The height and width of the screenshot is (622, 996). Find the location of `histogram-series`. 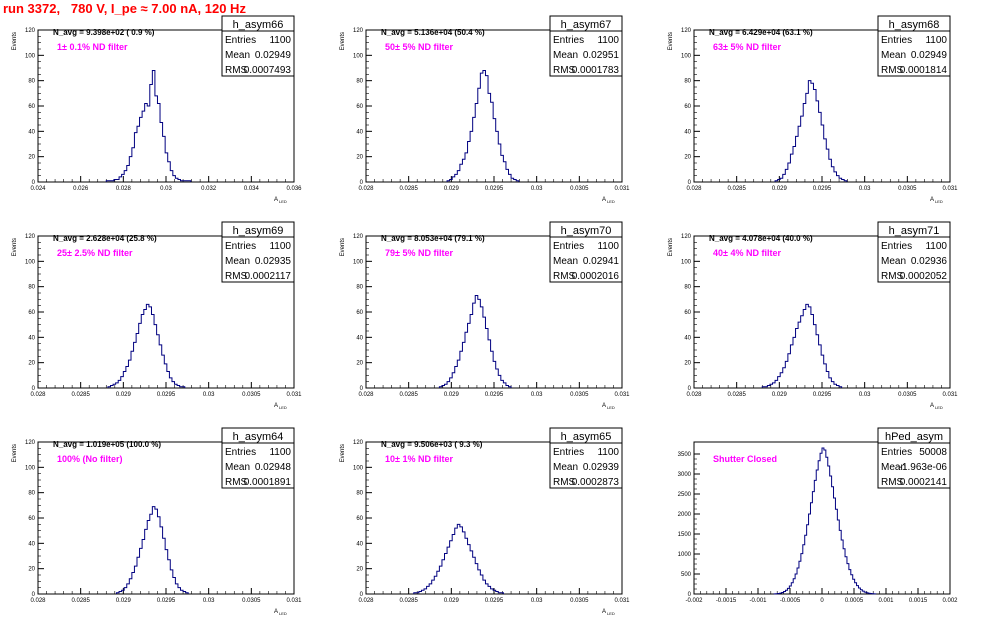

histogram-series is located at coordinates (148, 126).